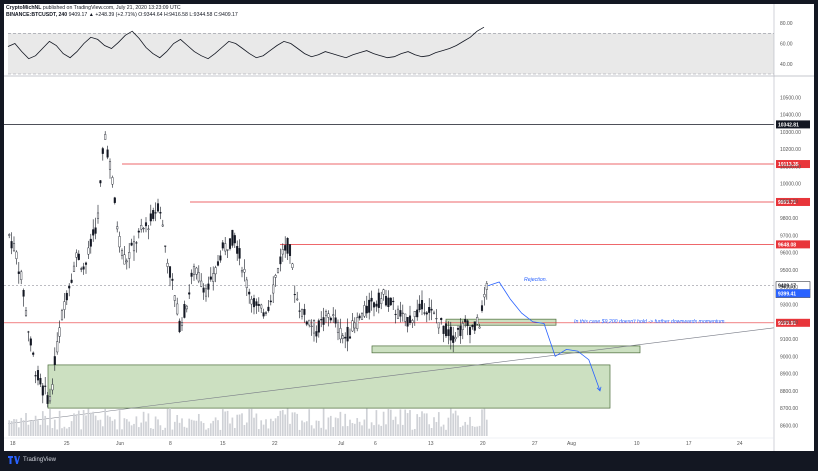 This screenshot has width=818, height=471. Describe the element at coordinates (24, 8) in the screenshot. I see `publisher-name: CryptoMichNL` at that location.